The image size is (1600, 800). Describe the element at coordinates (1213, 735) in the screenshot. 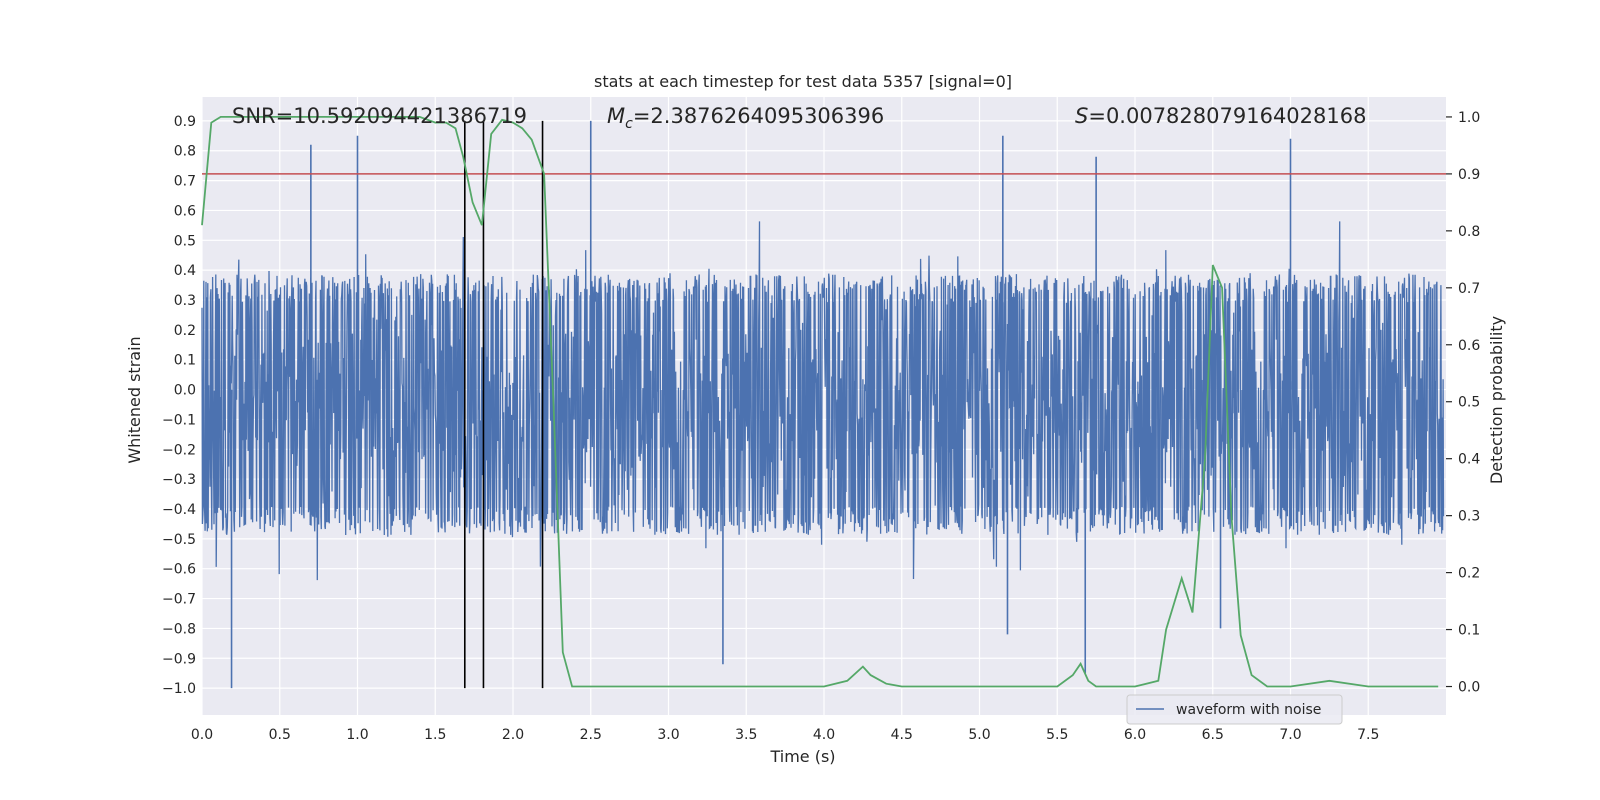

I see `x-tick-label: 6.5` at that location.